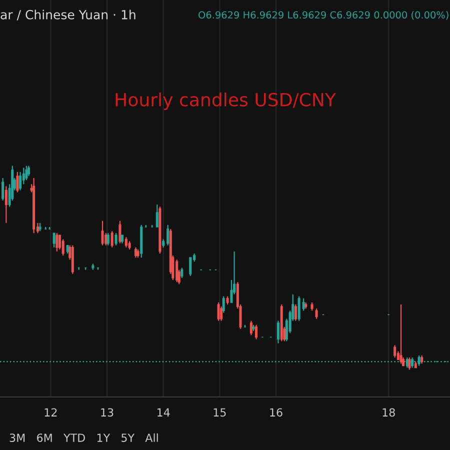  I want to click on x-tick-label: 18, so click(388, 412).